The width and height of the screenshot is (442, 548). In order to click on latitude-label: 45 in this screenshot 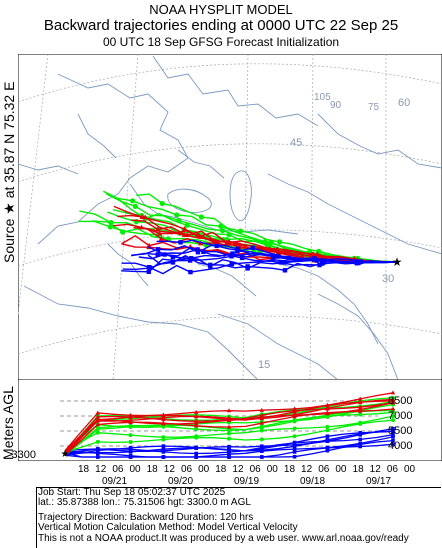, I will do `click(296, 143)`.